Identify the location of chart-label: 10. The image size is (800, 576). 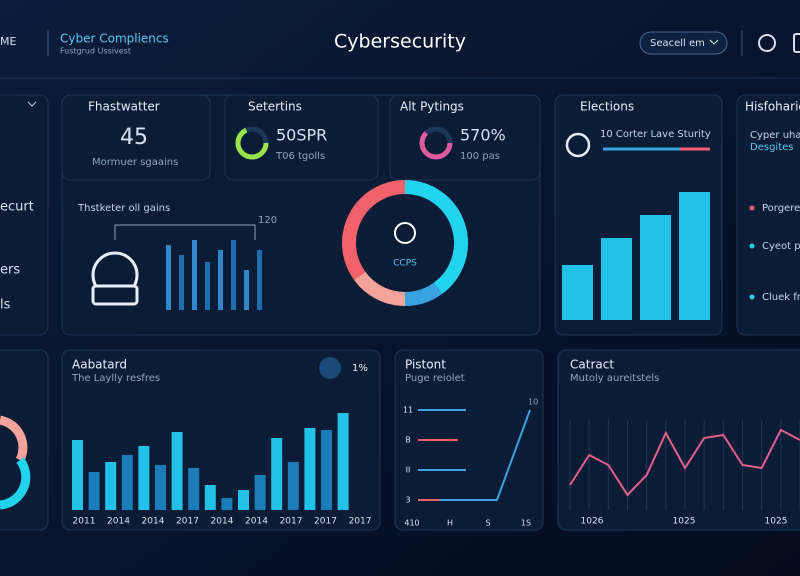
(533, 402).